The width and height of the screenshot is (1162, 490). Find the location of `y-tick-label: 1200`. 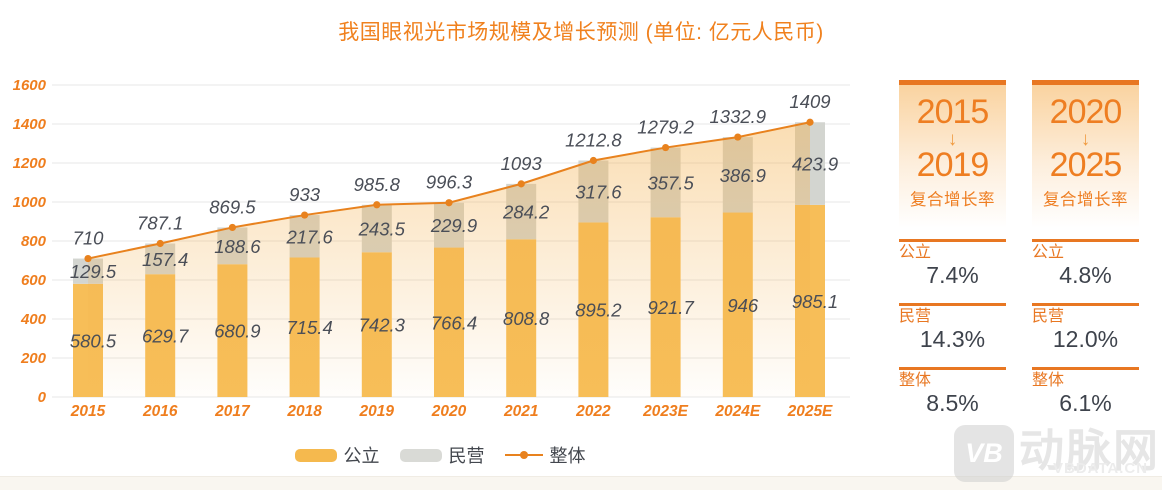

y-tick-label: 1200 is located at coordinates (30, 163).